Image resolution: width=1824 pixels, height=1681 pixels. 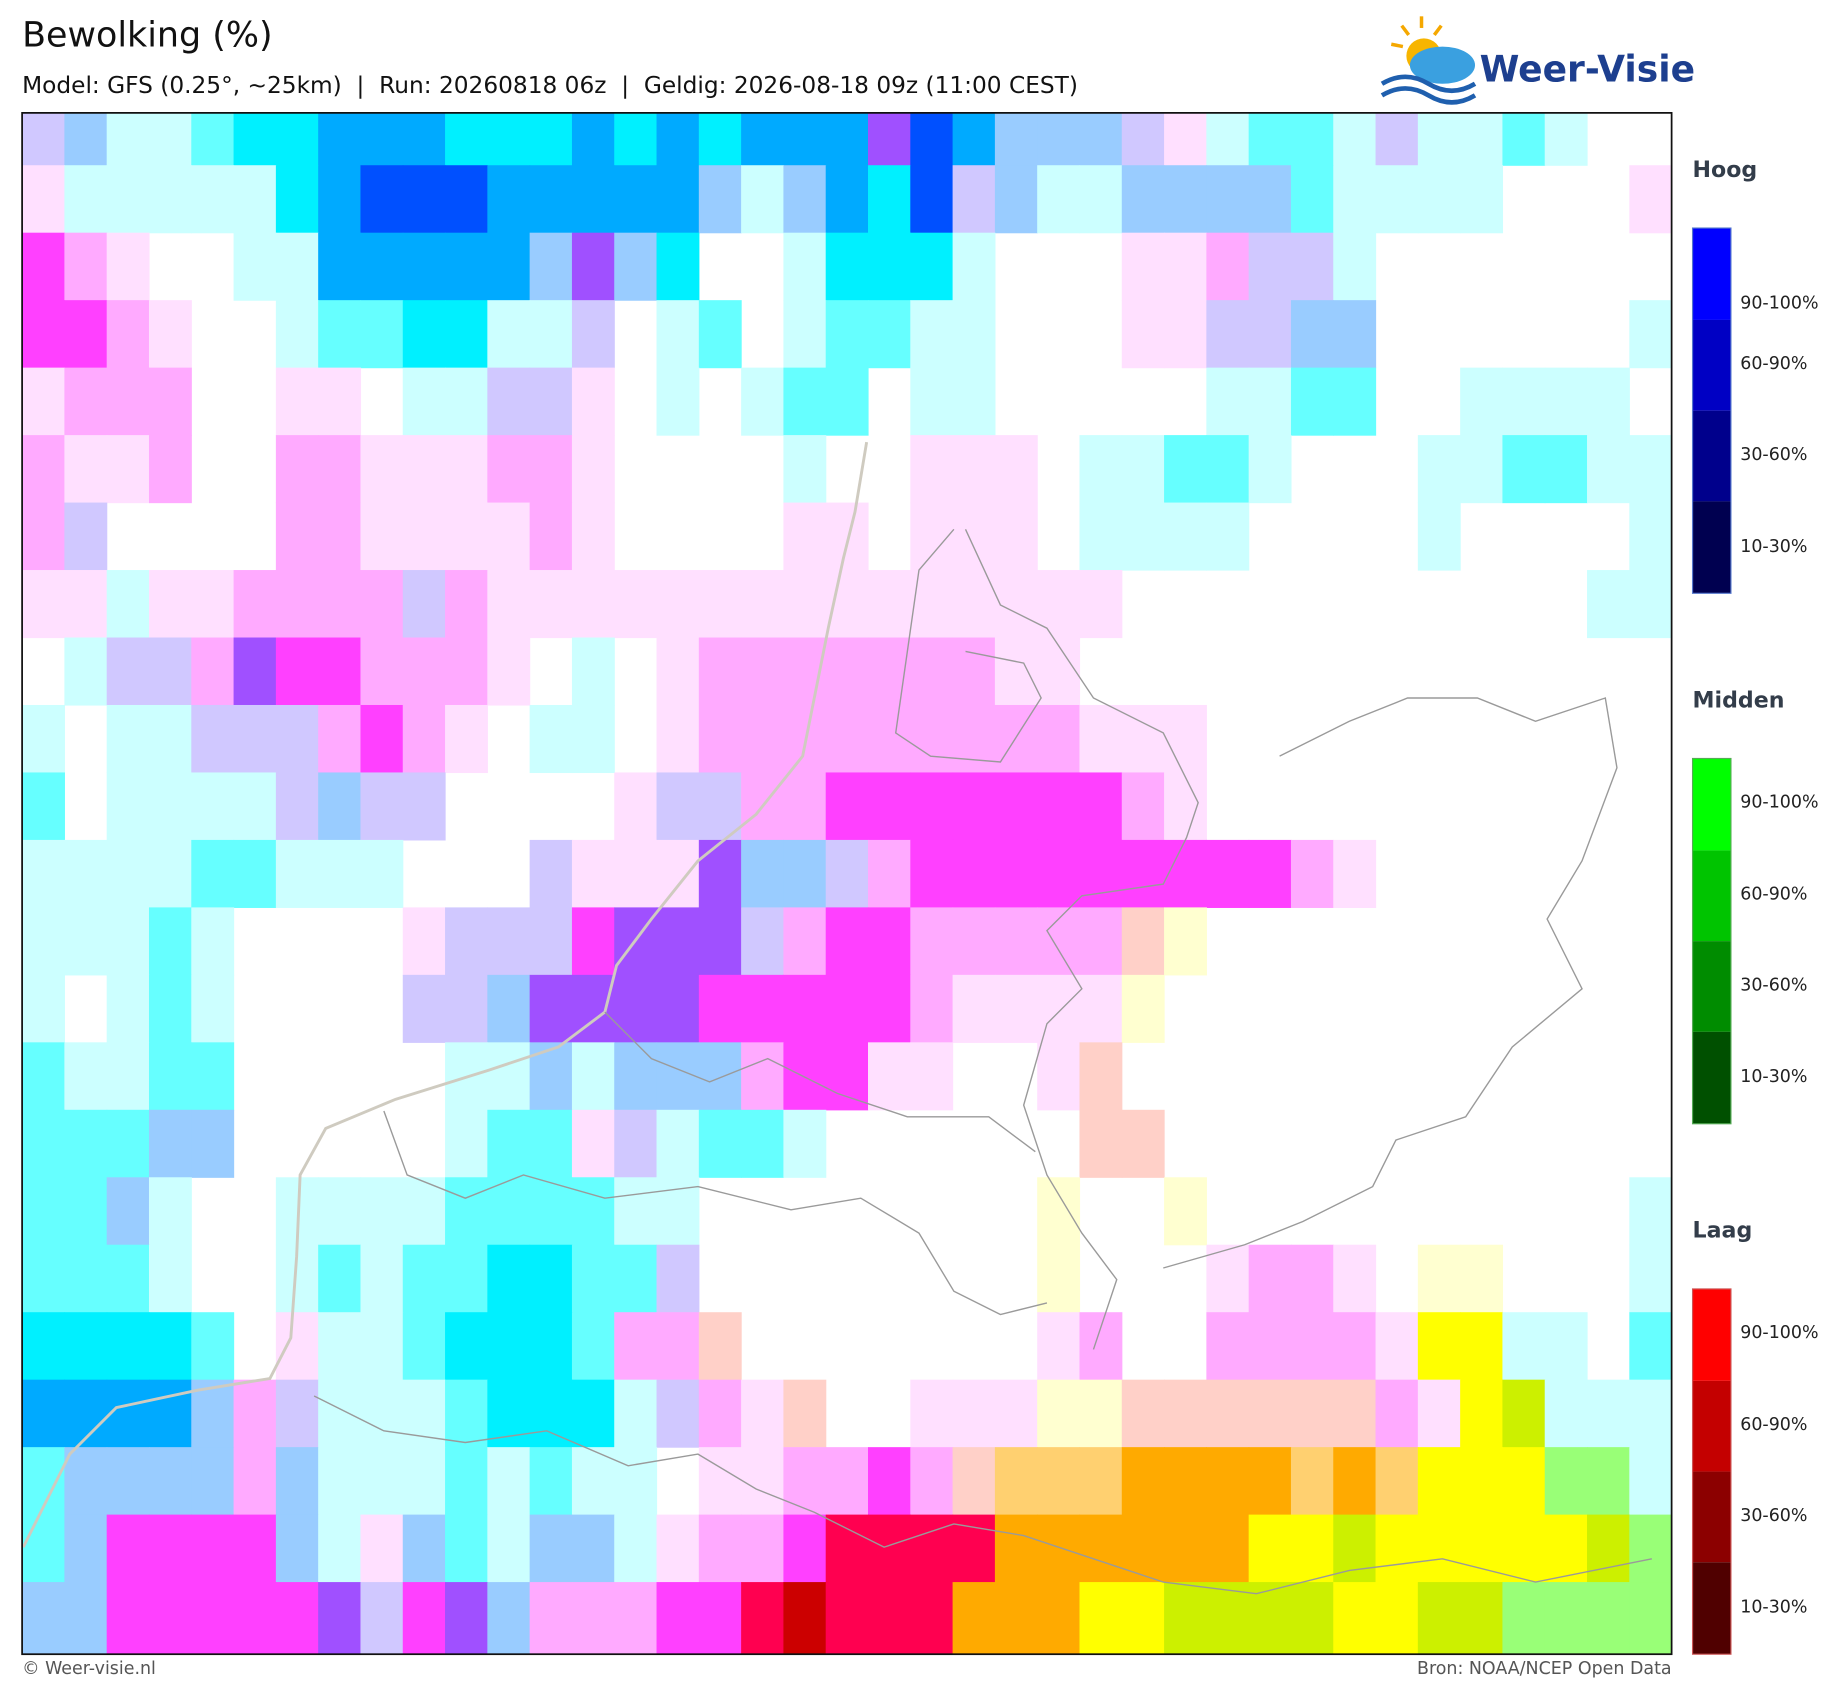 What do you see at coordinates (1773, 547) in the screenshot?
I see `legend-label: 10-30%` at bounding box center [1773, 547].